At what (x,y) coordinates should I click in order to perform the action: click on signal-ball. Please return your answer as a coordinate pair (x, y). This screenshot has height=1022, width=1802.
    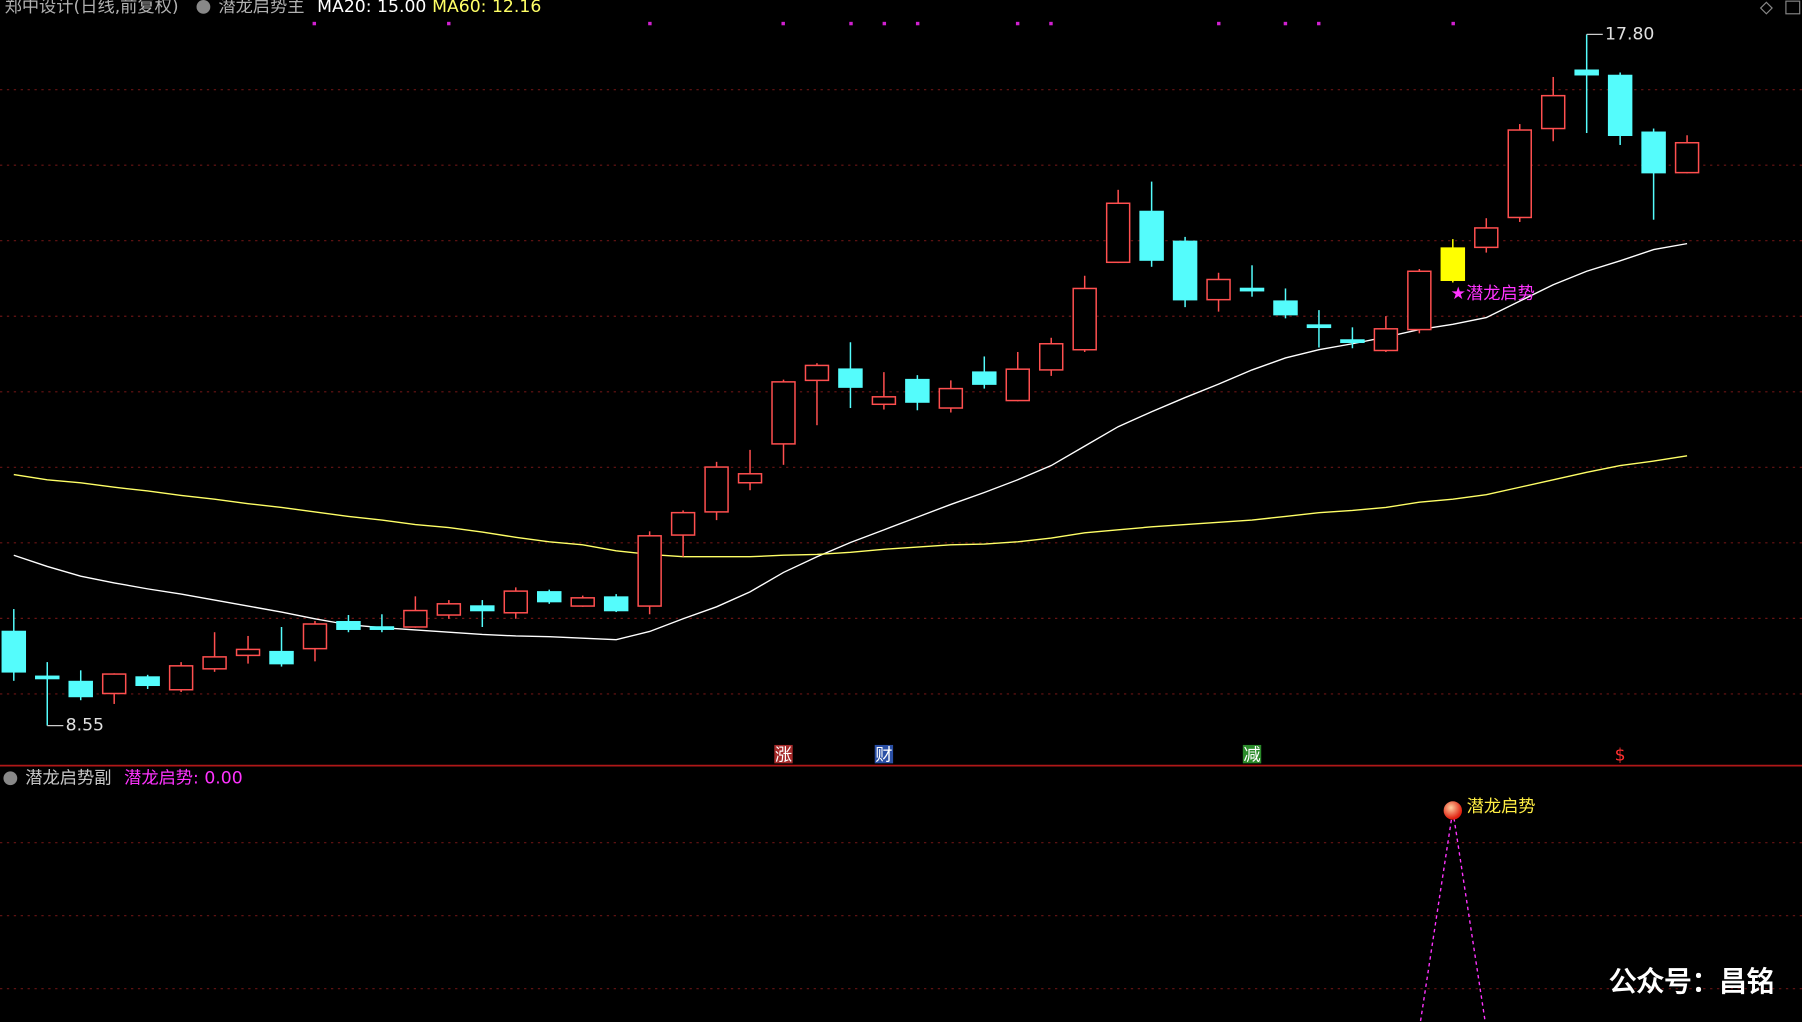
    Looking at the image, I should click on (1453, 810).